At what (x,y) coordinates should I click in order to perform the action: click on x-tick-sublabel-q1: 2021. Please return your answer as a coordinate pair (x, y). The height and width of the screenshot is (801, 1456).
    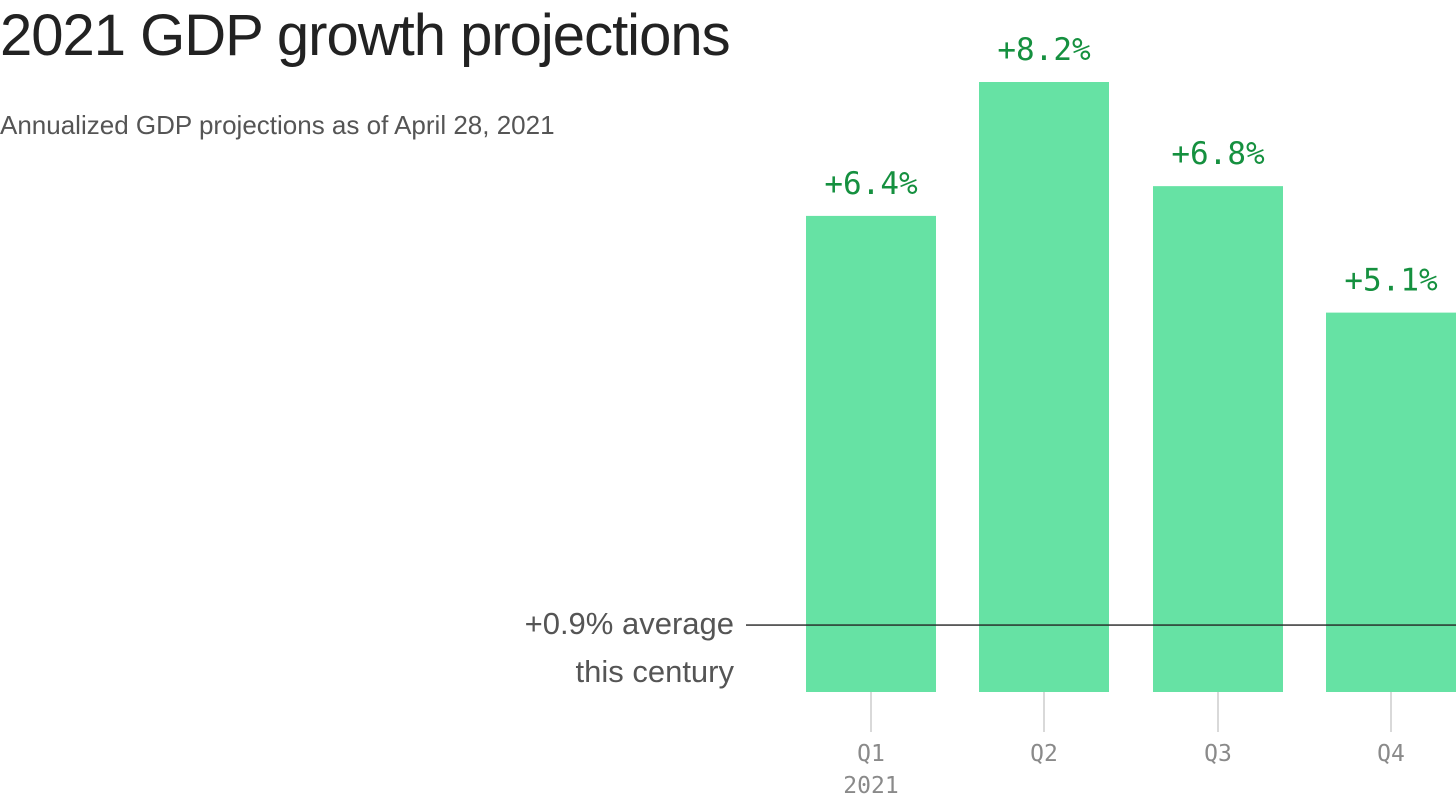
    Looking at the image, I should click on (870, 786).